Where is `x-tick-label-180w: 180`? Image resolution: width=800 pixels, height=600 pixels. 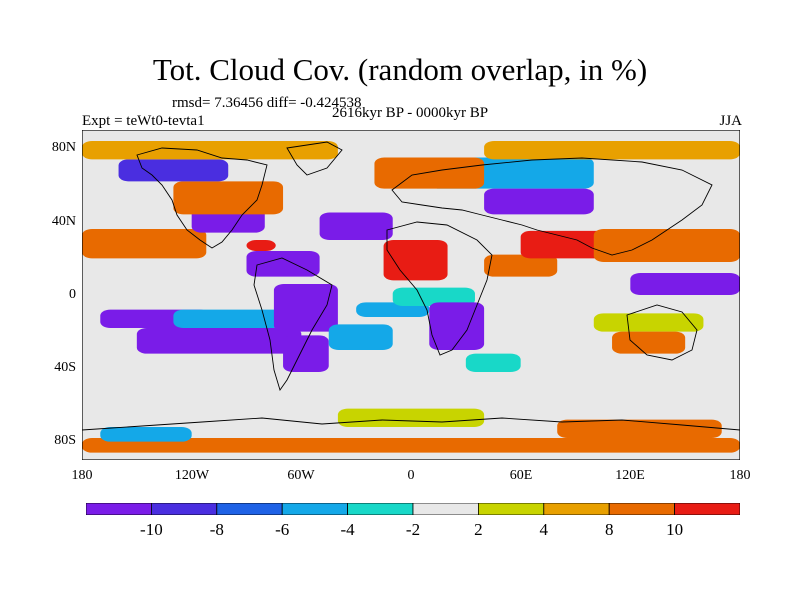
x-tick-label-180w: 180 is located at coordinates (82, 475).